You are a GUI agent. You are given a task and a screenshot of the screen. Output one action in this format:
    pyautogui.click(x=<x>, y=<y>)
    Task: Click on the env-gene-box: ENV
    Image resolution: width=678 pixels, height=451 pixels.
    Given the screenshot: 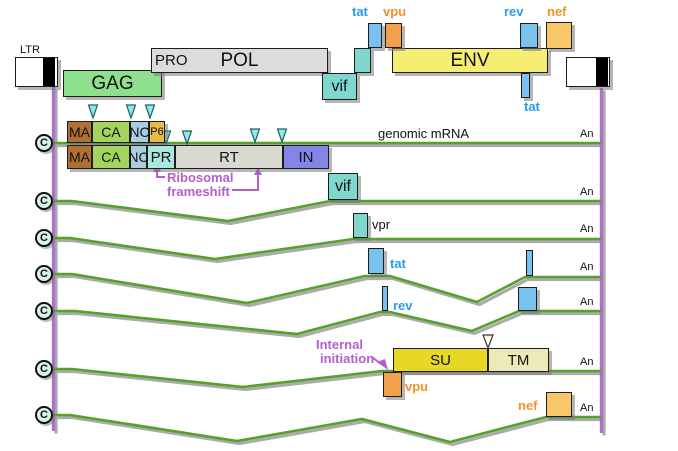 What is the action you would take?
    pyautogui.click(x=470, y=60)
    